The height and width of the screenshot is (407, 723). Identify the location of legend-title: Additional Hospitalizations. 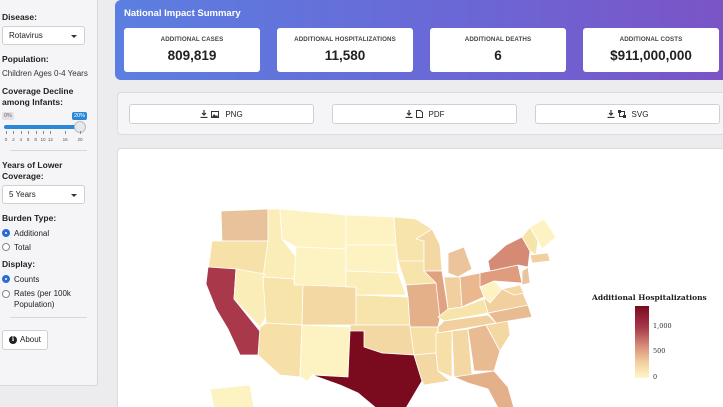
(649, 297).